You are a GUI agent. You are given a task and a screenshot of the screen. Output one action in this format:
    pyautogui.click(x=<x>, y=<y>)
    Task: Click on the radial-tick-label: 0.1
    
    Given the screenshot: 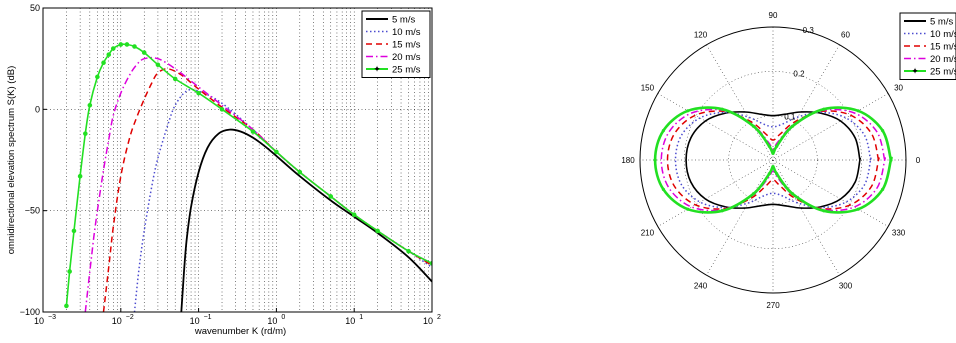 What is the action you would take?
    pyautogui.click(x=790, y=117)
    